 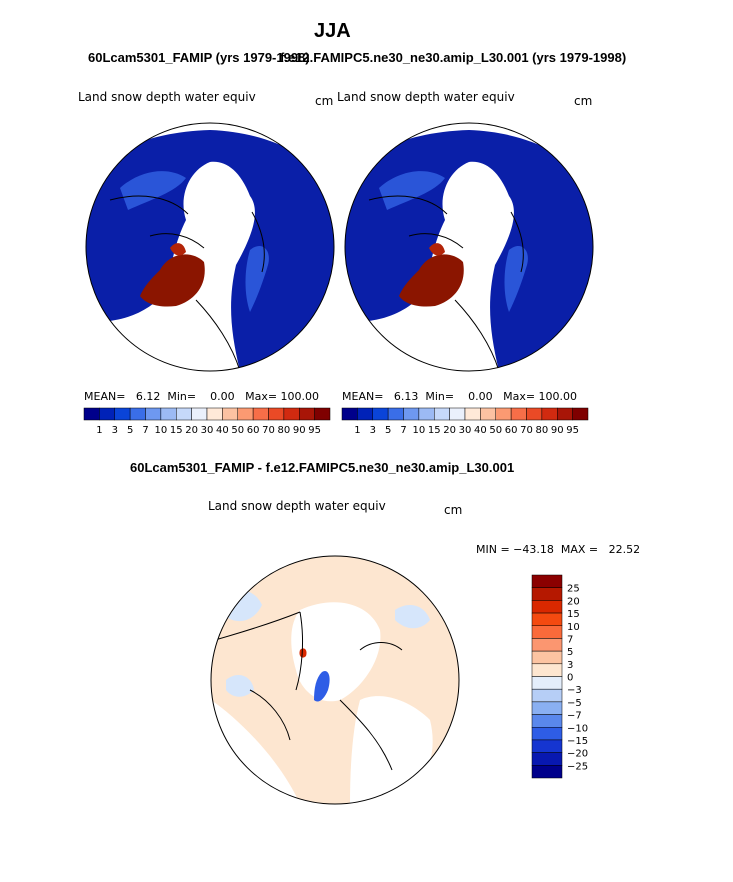 What do you see at coordinates (426, 97) in the screenshot?
I see `right-map-variable-label: Land snow depth water equiv` at bounding box center [426, 97].